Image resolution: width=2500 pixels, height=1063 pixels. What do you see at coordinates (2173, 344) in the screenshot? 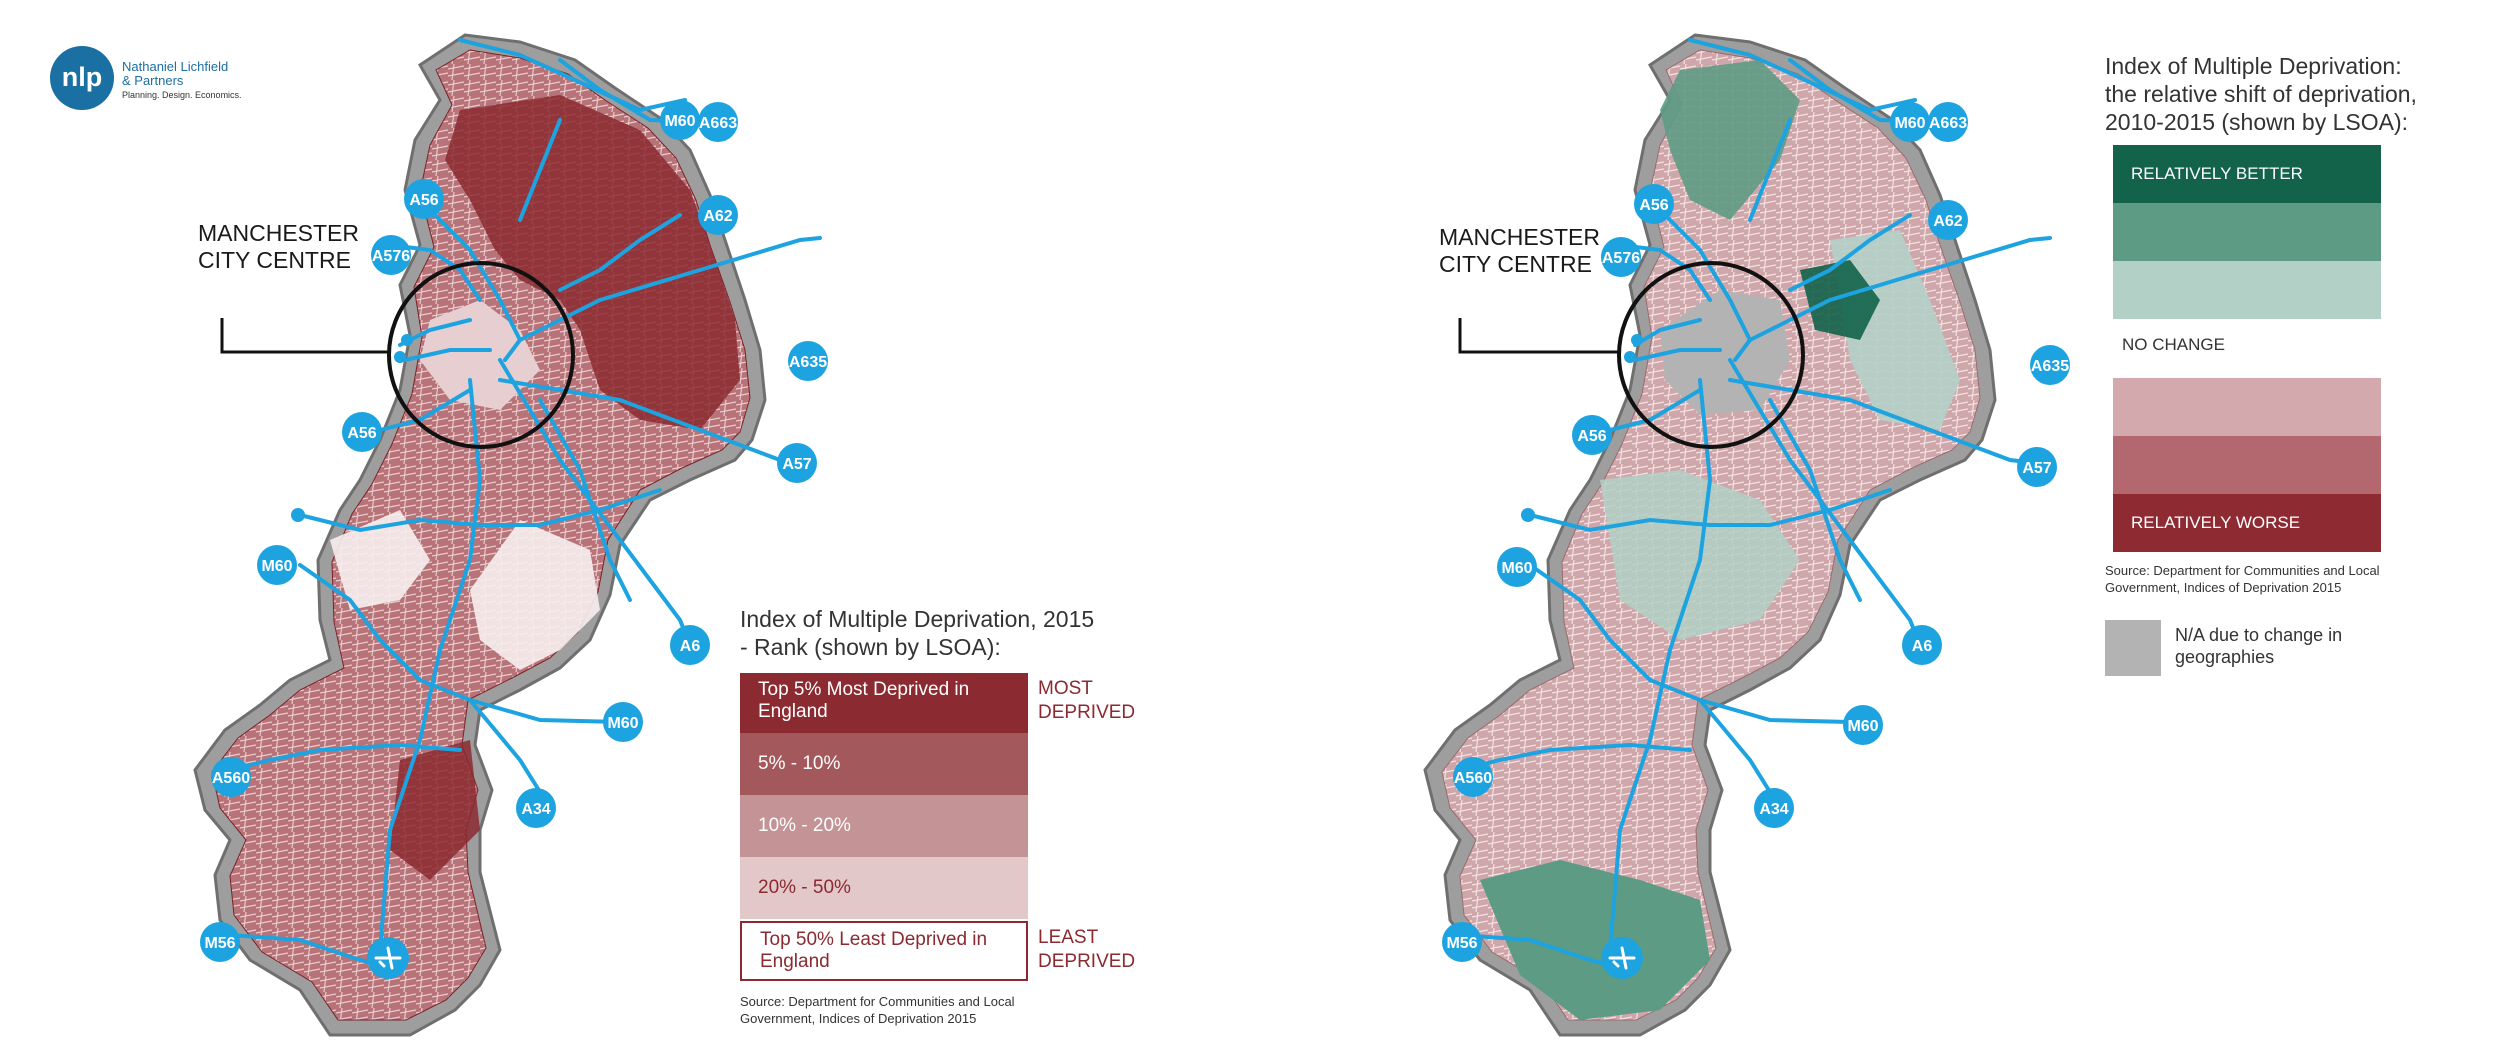
I see `legend-no-change: NO CHANGE` at bounding box center [2173, 344].